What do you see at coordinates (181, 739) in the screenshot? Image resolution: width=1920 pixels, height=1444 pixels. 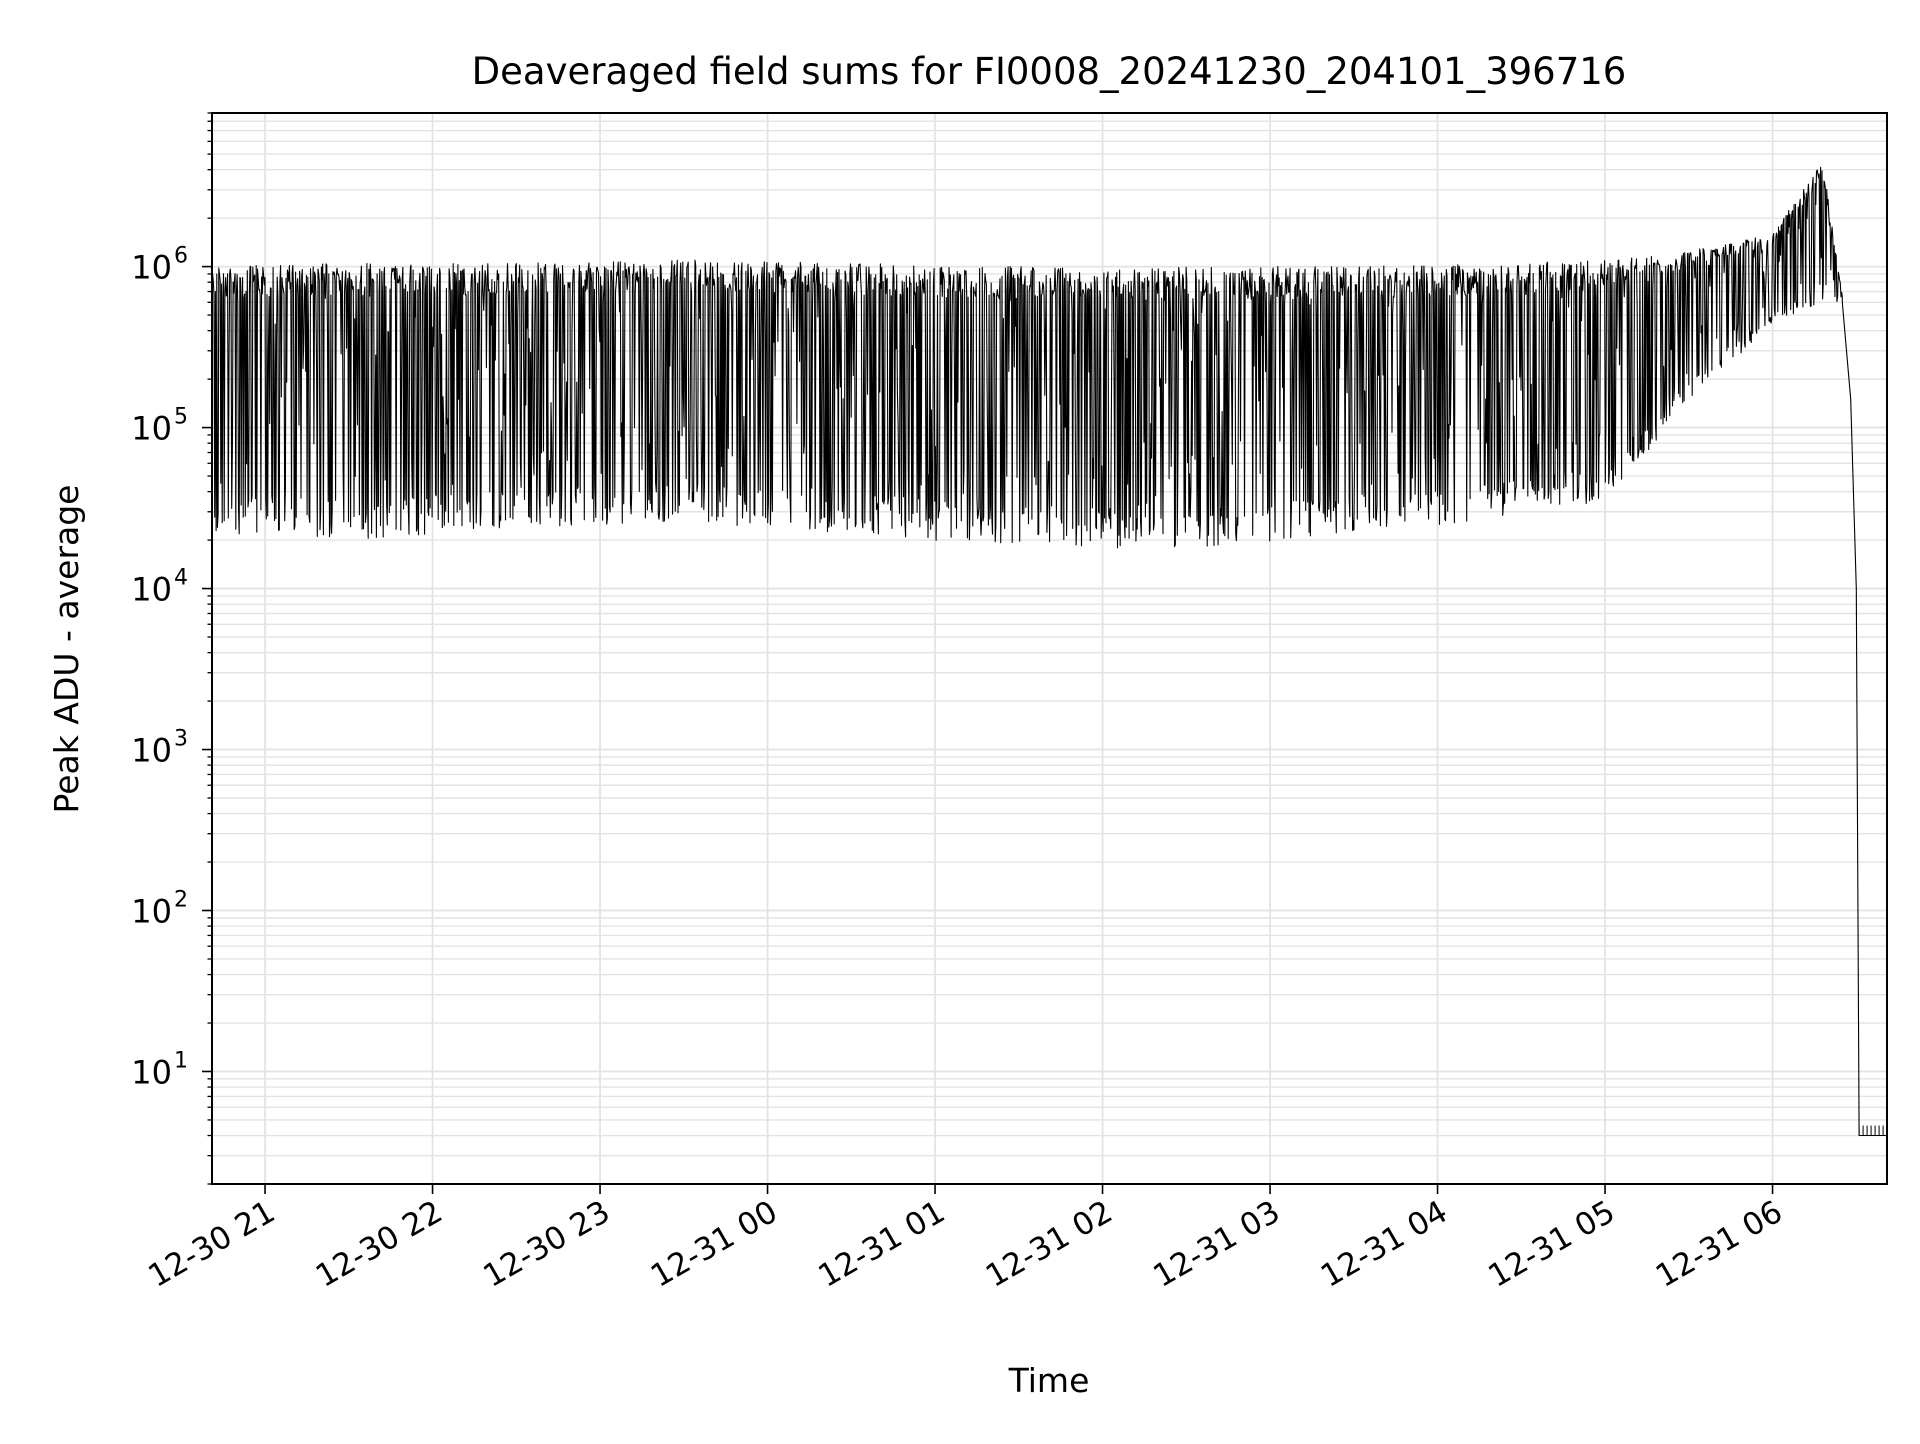 I see `y-tick-exponent: 3` at bounding box center [181, 739].